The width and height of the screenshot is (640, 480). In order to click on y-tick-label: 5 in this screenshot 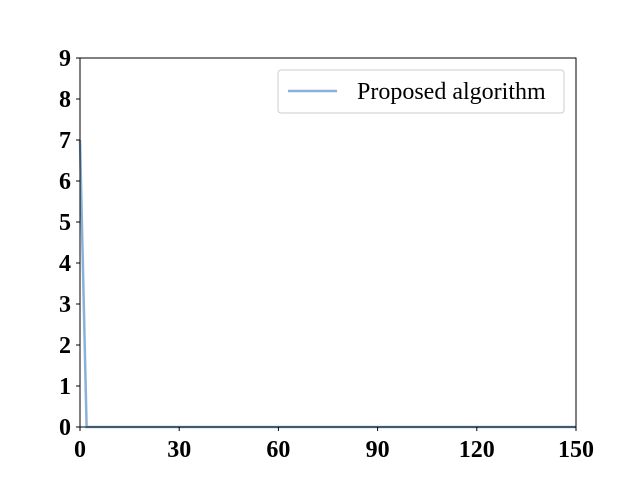, I will do `click(65, 223)`.